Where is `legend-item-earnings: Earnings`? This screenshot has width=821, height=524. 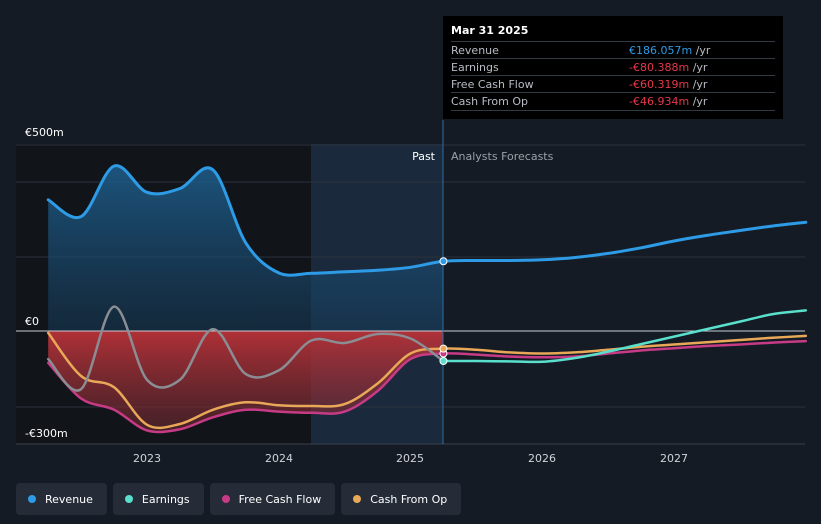
legend-item-earnings: Earnings is located at coordinates (158, 499).